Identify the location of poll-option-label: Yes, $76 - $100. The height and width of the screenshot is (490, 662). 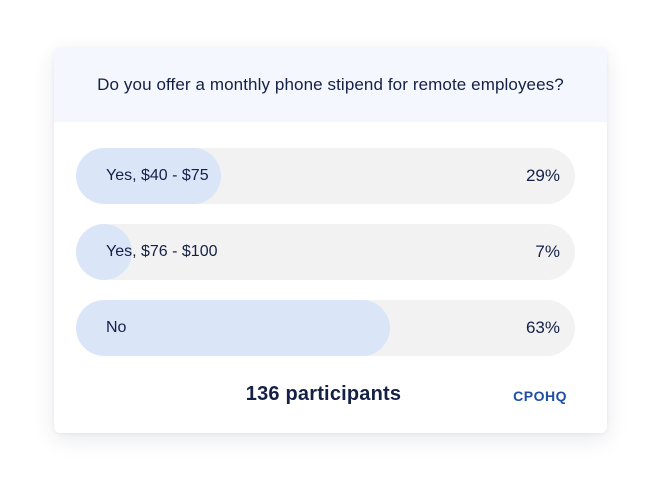
(162, 251).